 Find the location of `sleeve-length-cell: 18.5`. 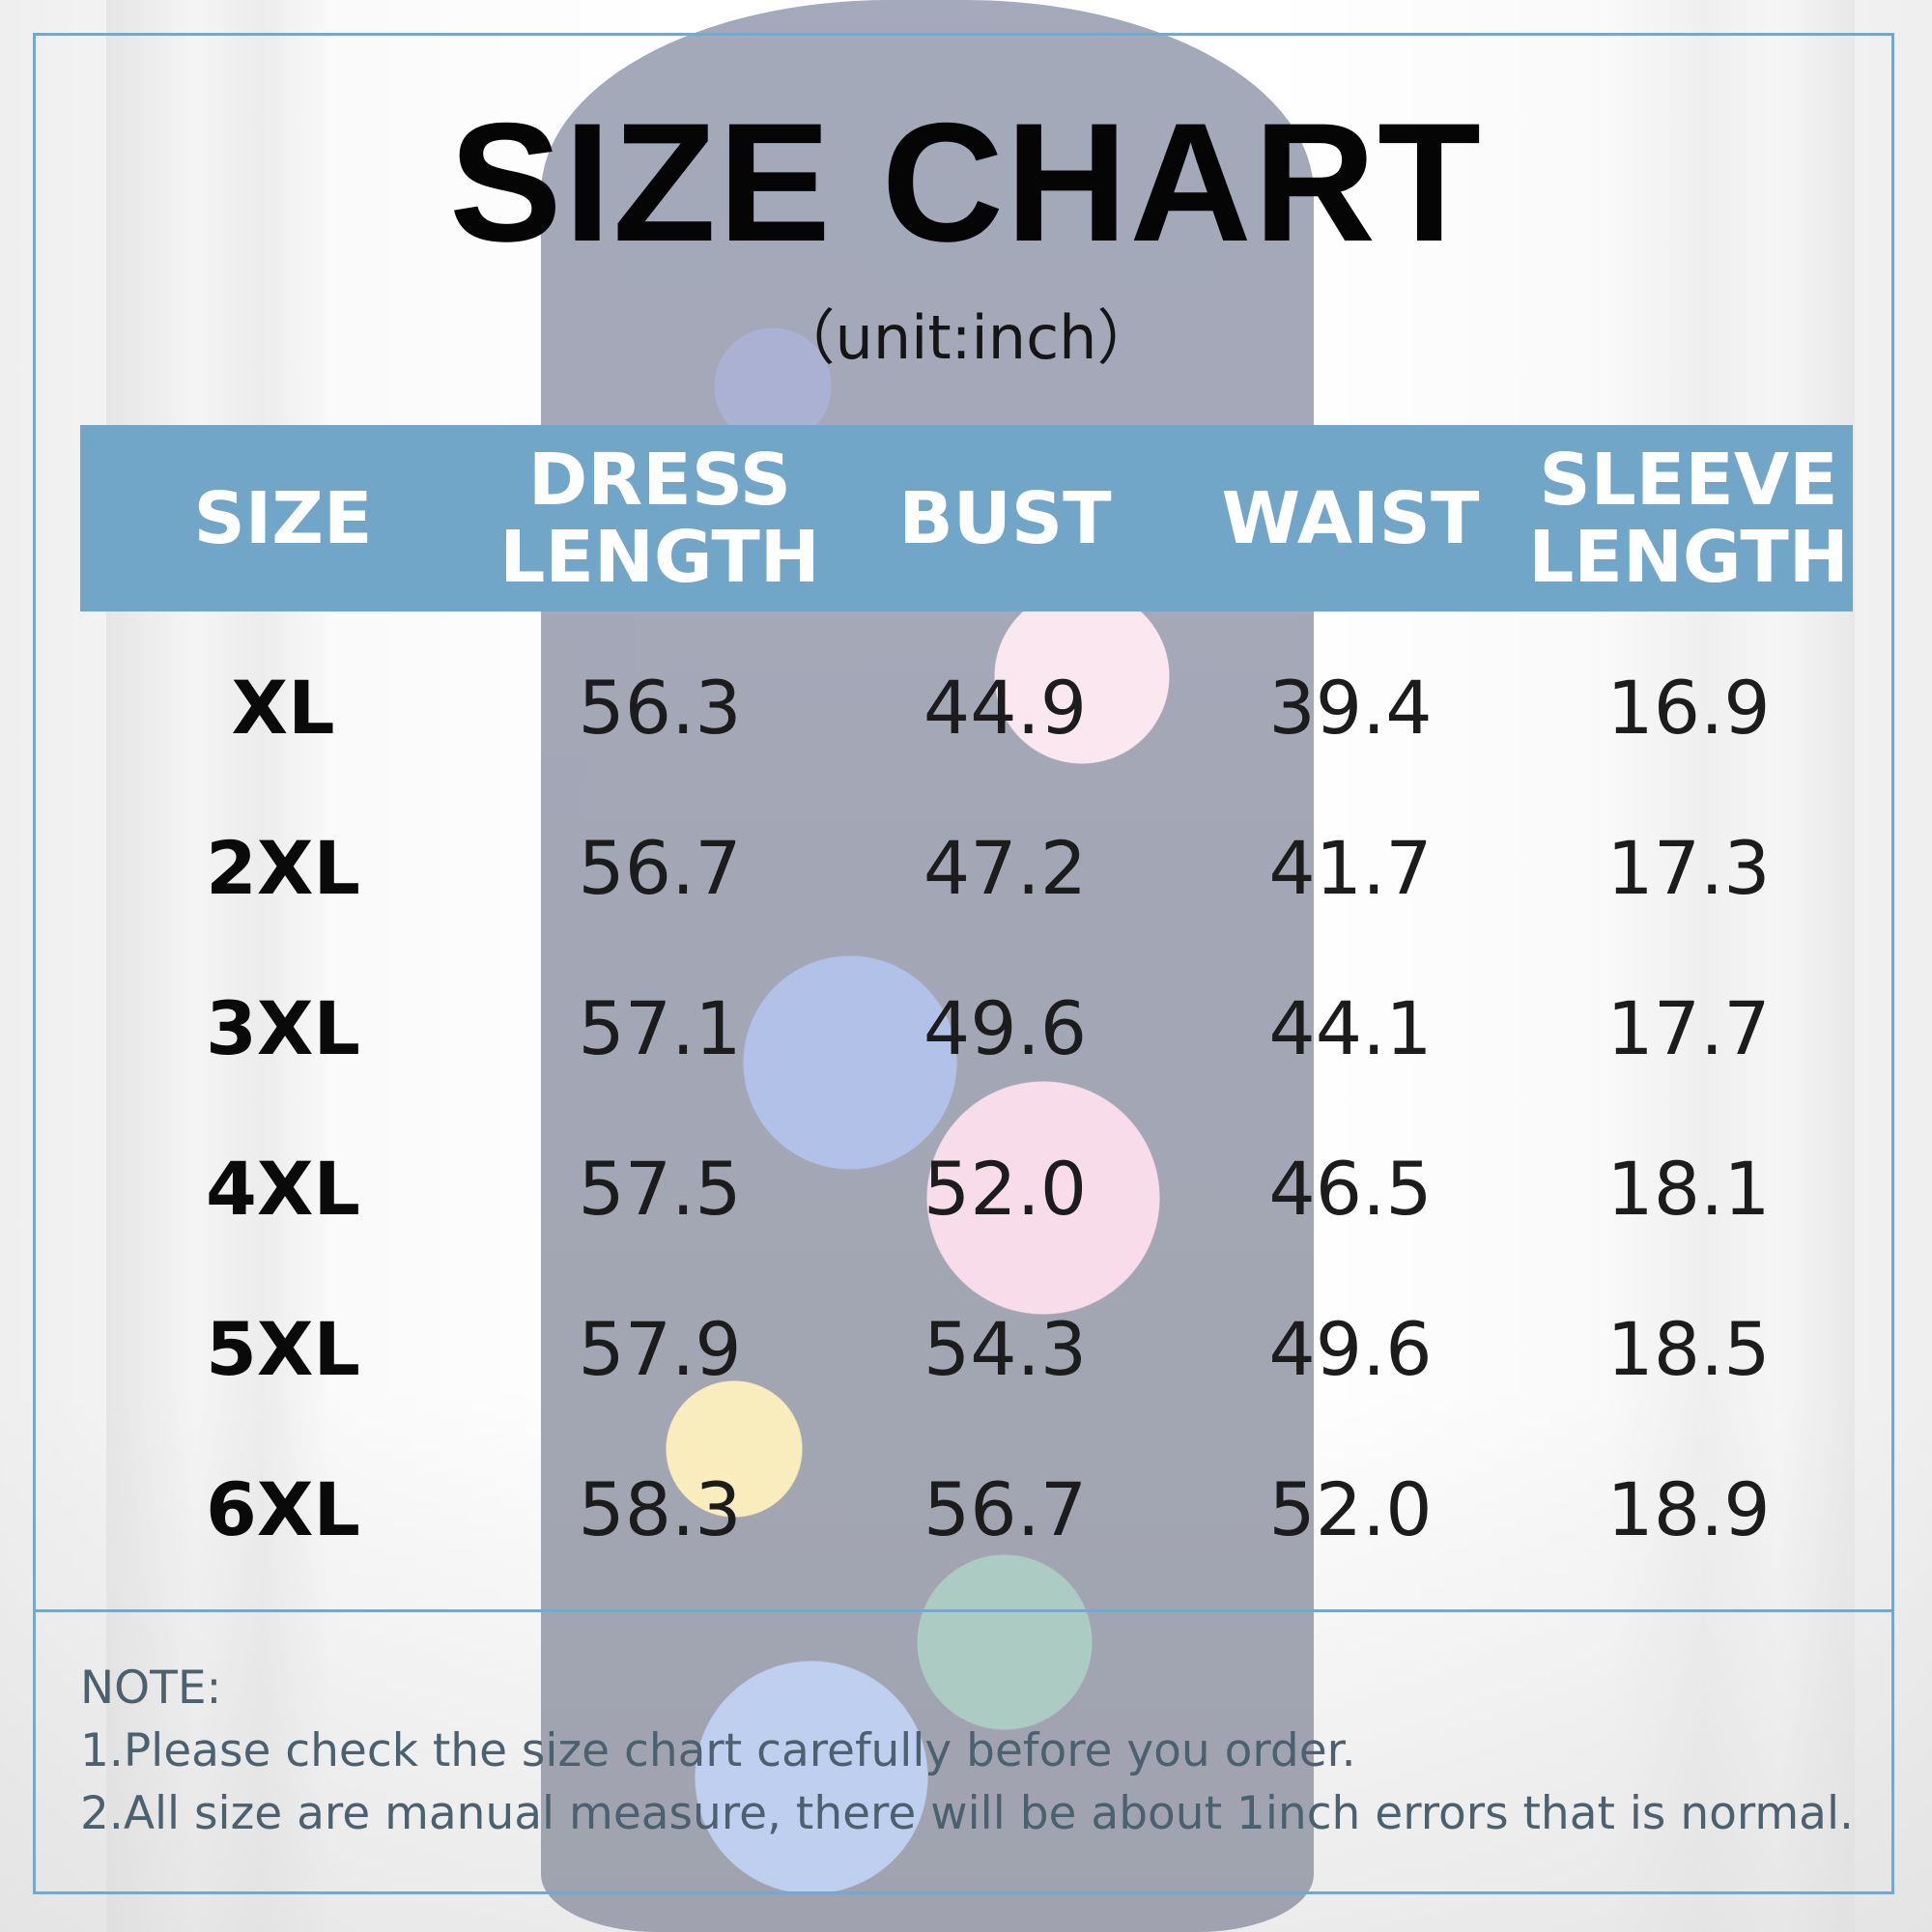

sleeve-length-cell: 18.5 is located at coordinates (1688, 1349).